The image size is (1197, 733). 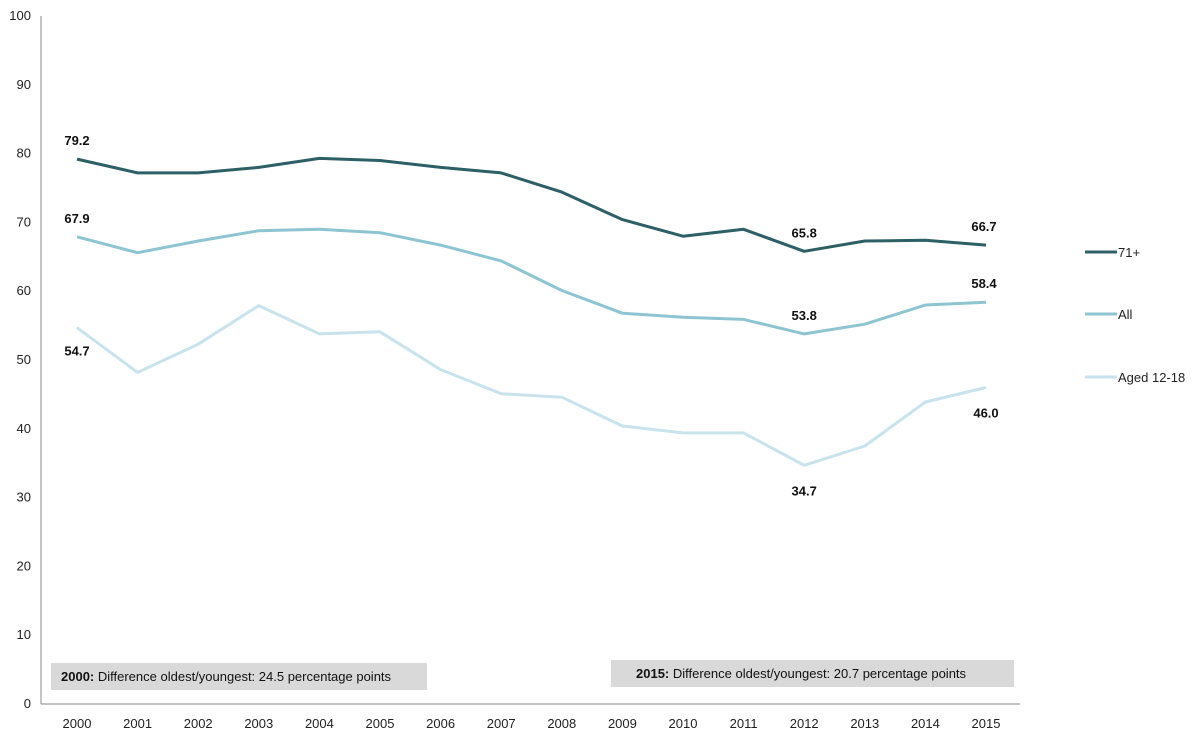 I want to click on x-tick-label: 2014, so click(x=925, y=723).